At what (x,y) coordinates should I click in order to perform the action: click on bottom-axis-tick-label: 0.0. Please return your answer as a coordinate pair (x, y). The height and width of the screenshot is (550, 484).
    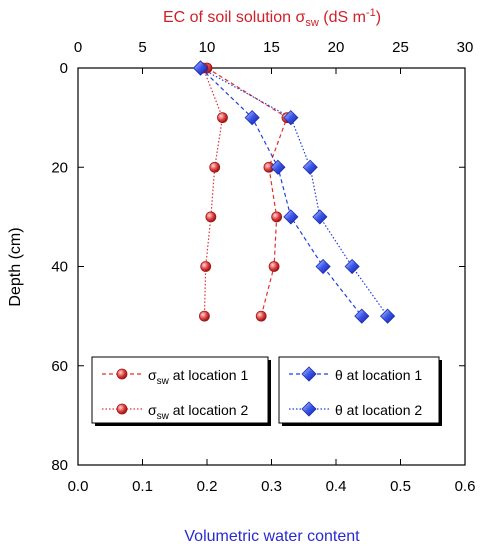
    Looking at the image, I should click on (78, 486).